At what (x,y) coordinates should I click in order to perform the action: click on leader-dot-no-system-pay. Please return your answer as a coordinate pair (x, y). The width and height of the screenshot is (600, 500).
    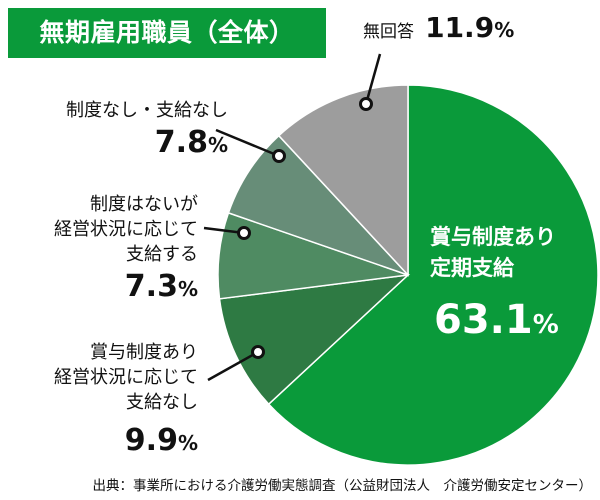
    Looking at the image, I should click on (244, 233).